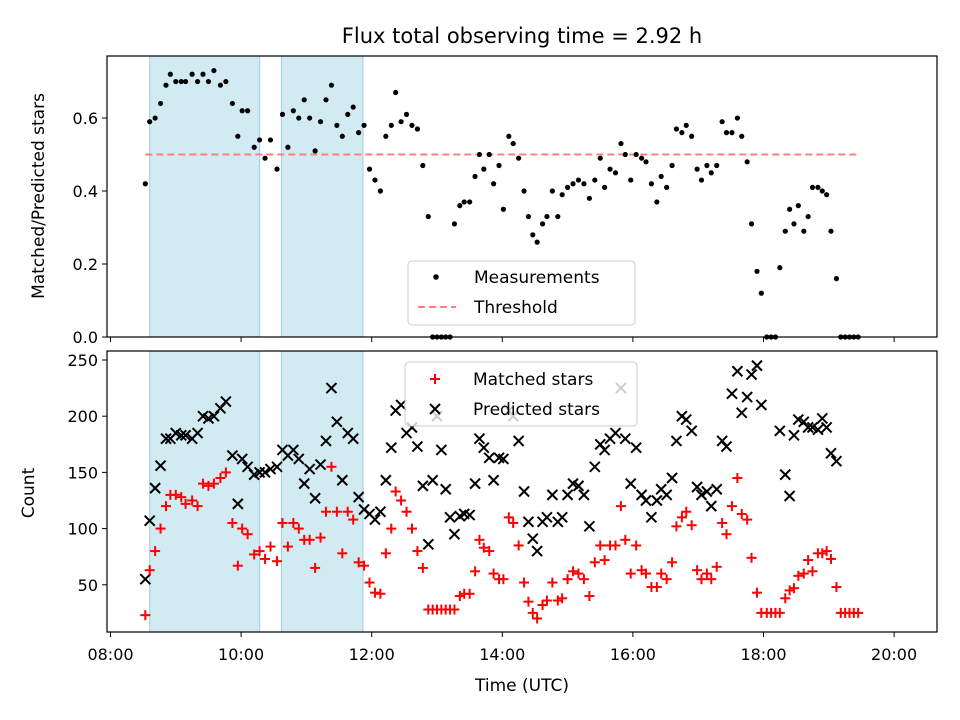 Image resolution: width=960 pixels, height=720 pixels. Describe the element at coordinates (82, 472) in the screenshot. I see `y-tick-label: 150` at that location.